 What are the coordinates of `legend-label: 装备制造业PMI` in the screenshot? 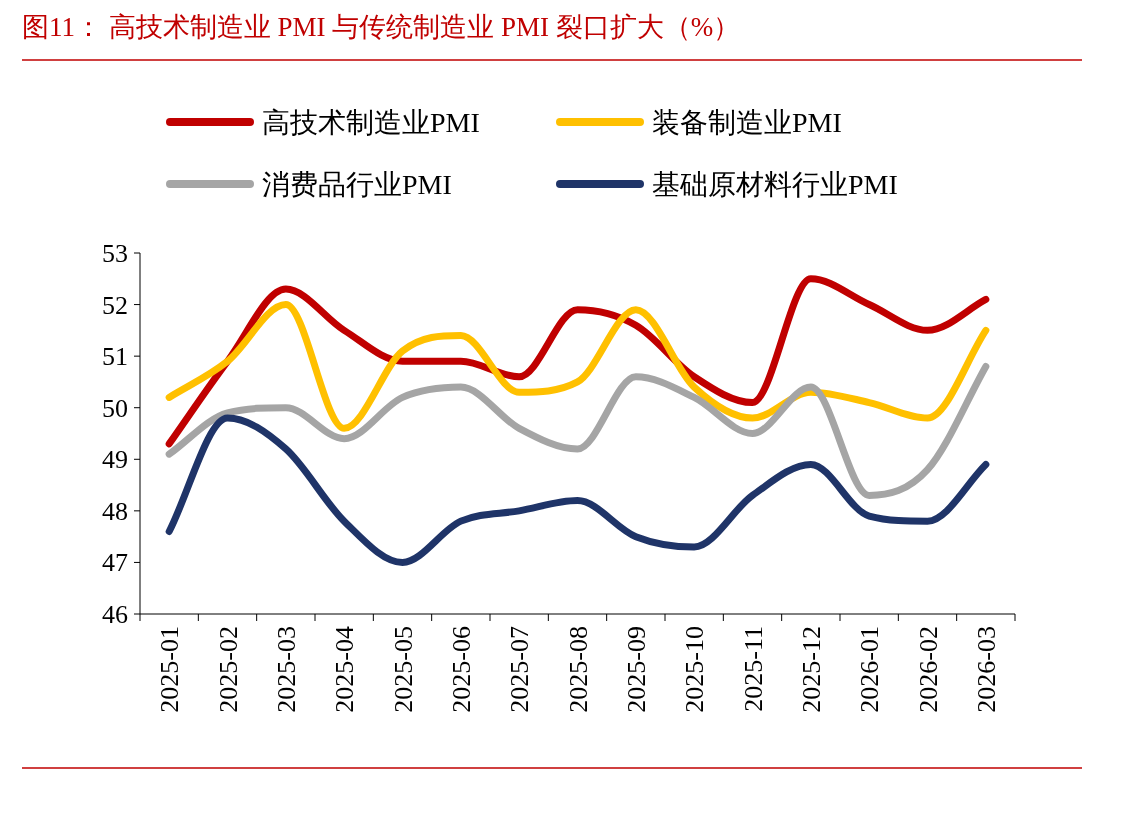 It's located at (747, 122).